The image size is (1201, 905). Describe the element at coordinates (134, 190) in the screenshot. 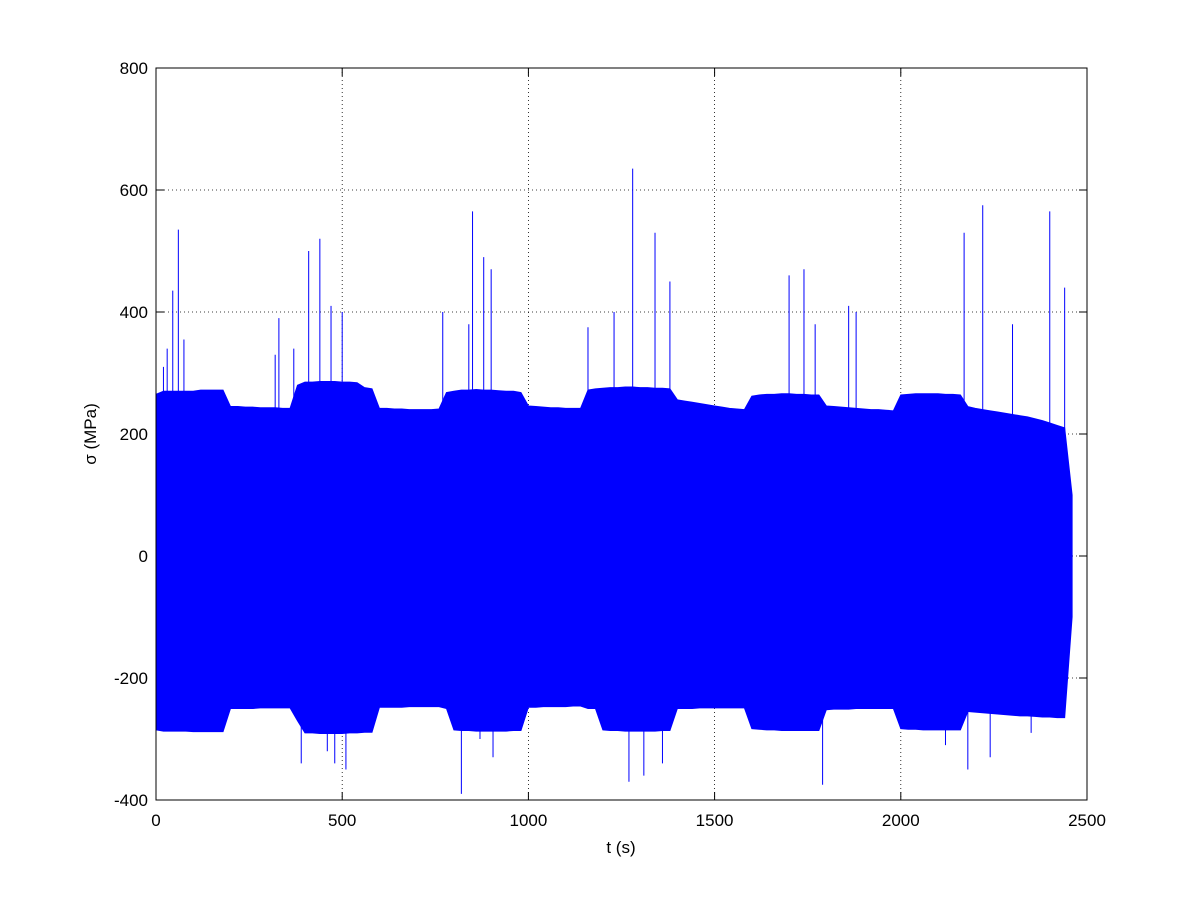

I see `y-tick-label: 600` at that location.